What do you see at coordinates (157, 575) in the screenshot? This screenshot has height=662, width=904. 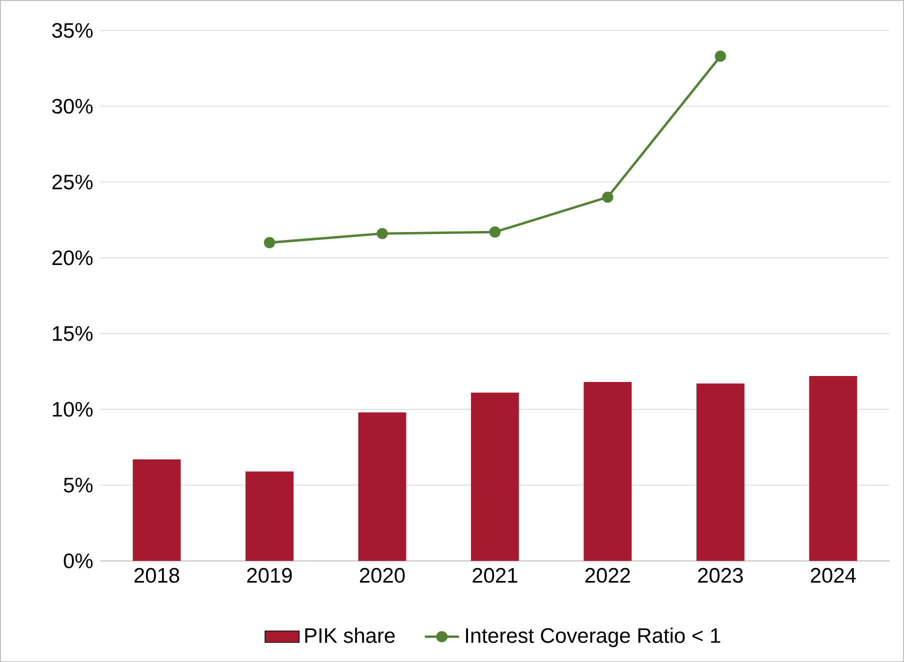 I see `x-tick-label: 2018` at bounding box center [157, 575].